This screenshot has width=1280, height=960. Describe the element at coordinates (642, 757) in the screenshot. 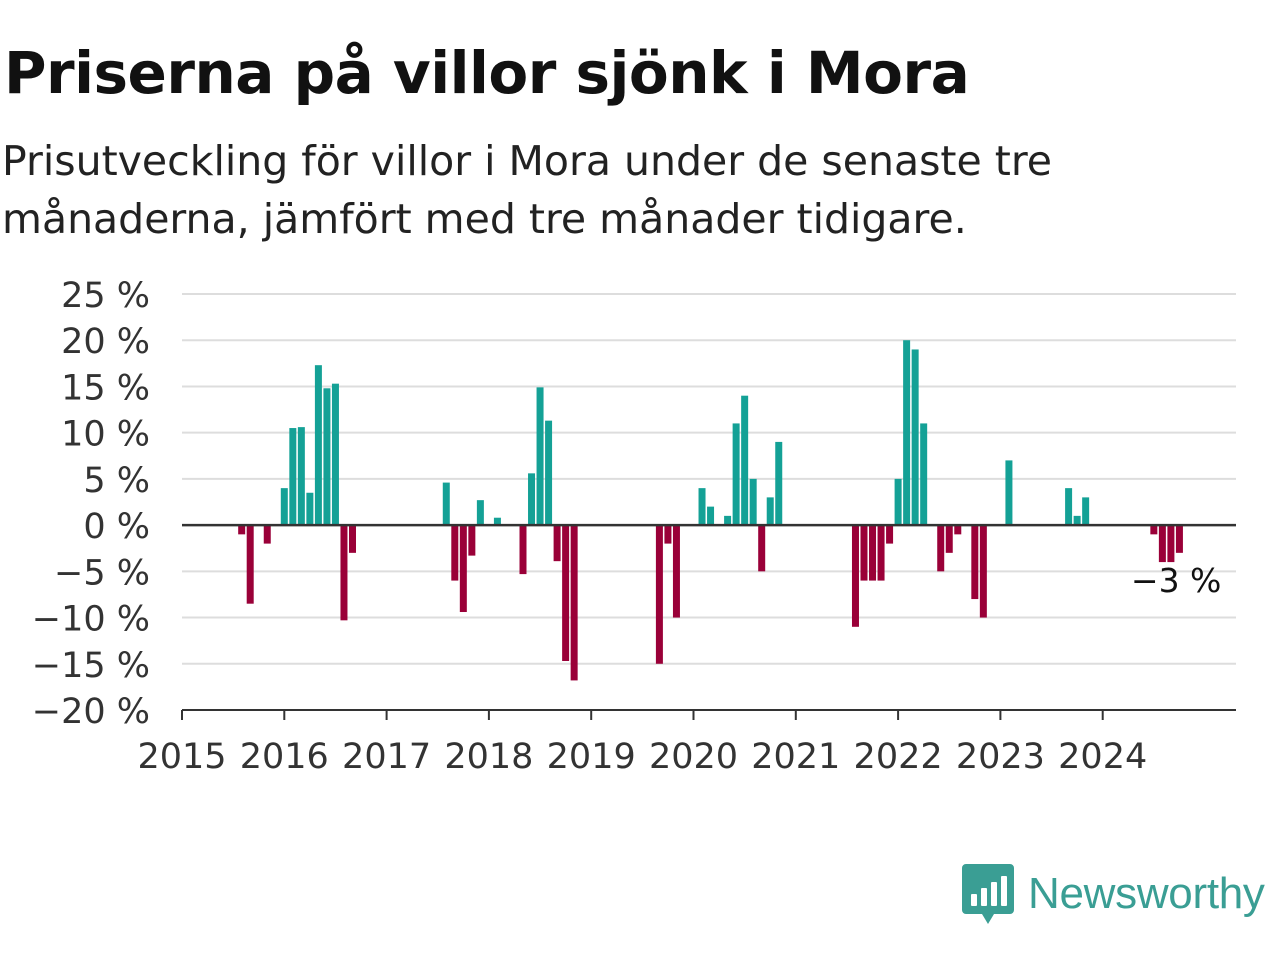

I see `x-axis-tick-labels: 2015 2016 2017 2018 2019 2020 2021 2022 2023 2024` at that location.